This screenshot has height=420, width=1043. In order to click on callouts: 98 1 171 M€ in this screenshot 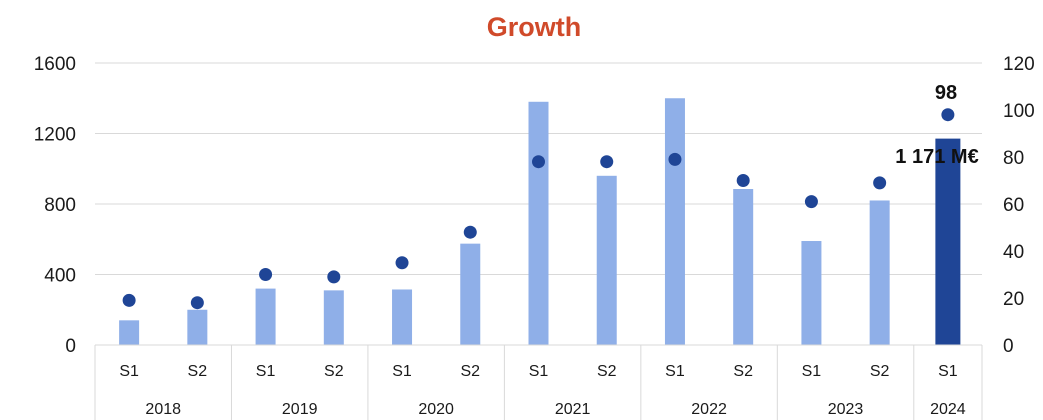, I will do `click(936, 125)`.